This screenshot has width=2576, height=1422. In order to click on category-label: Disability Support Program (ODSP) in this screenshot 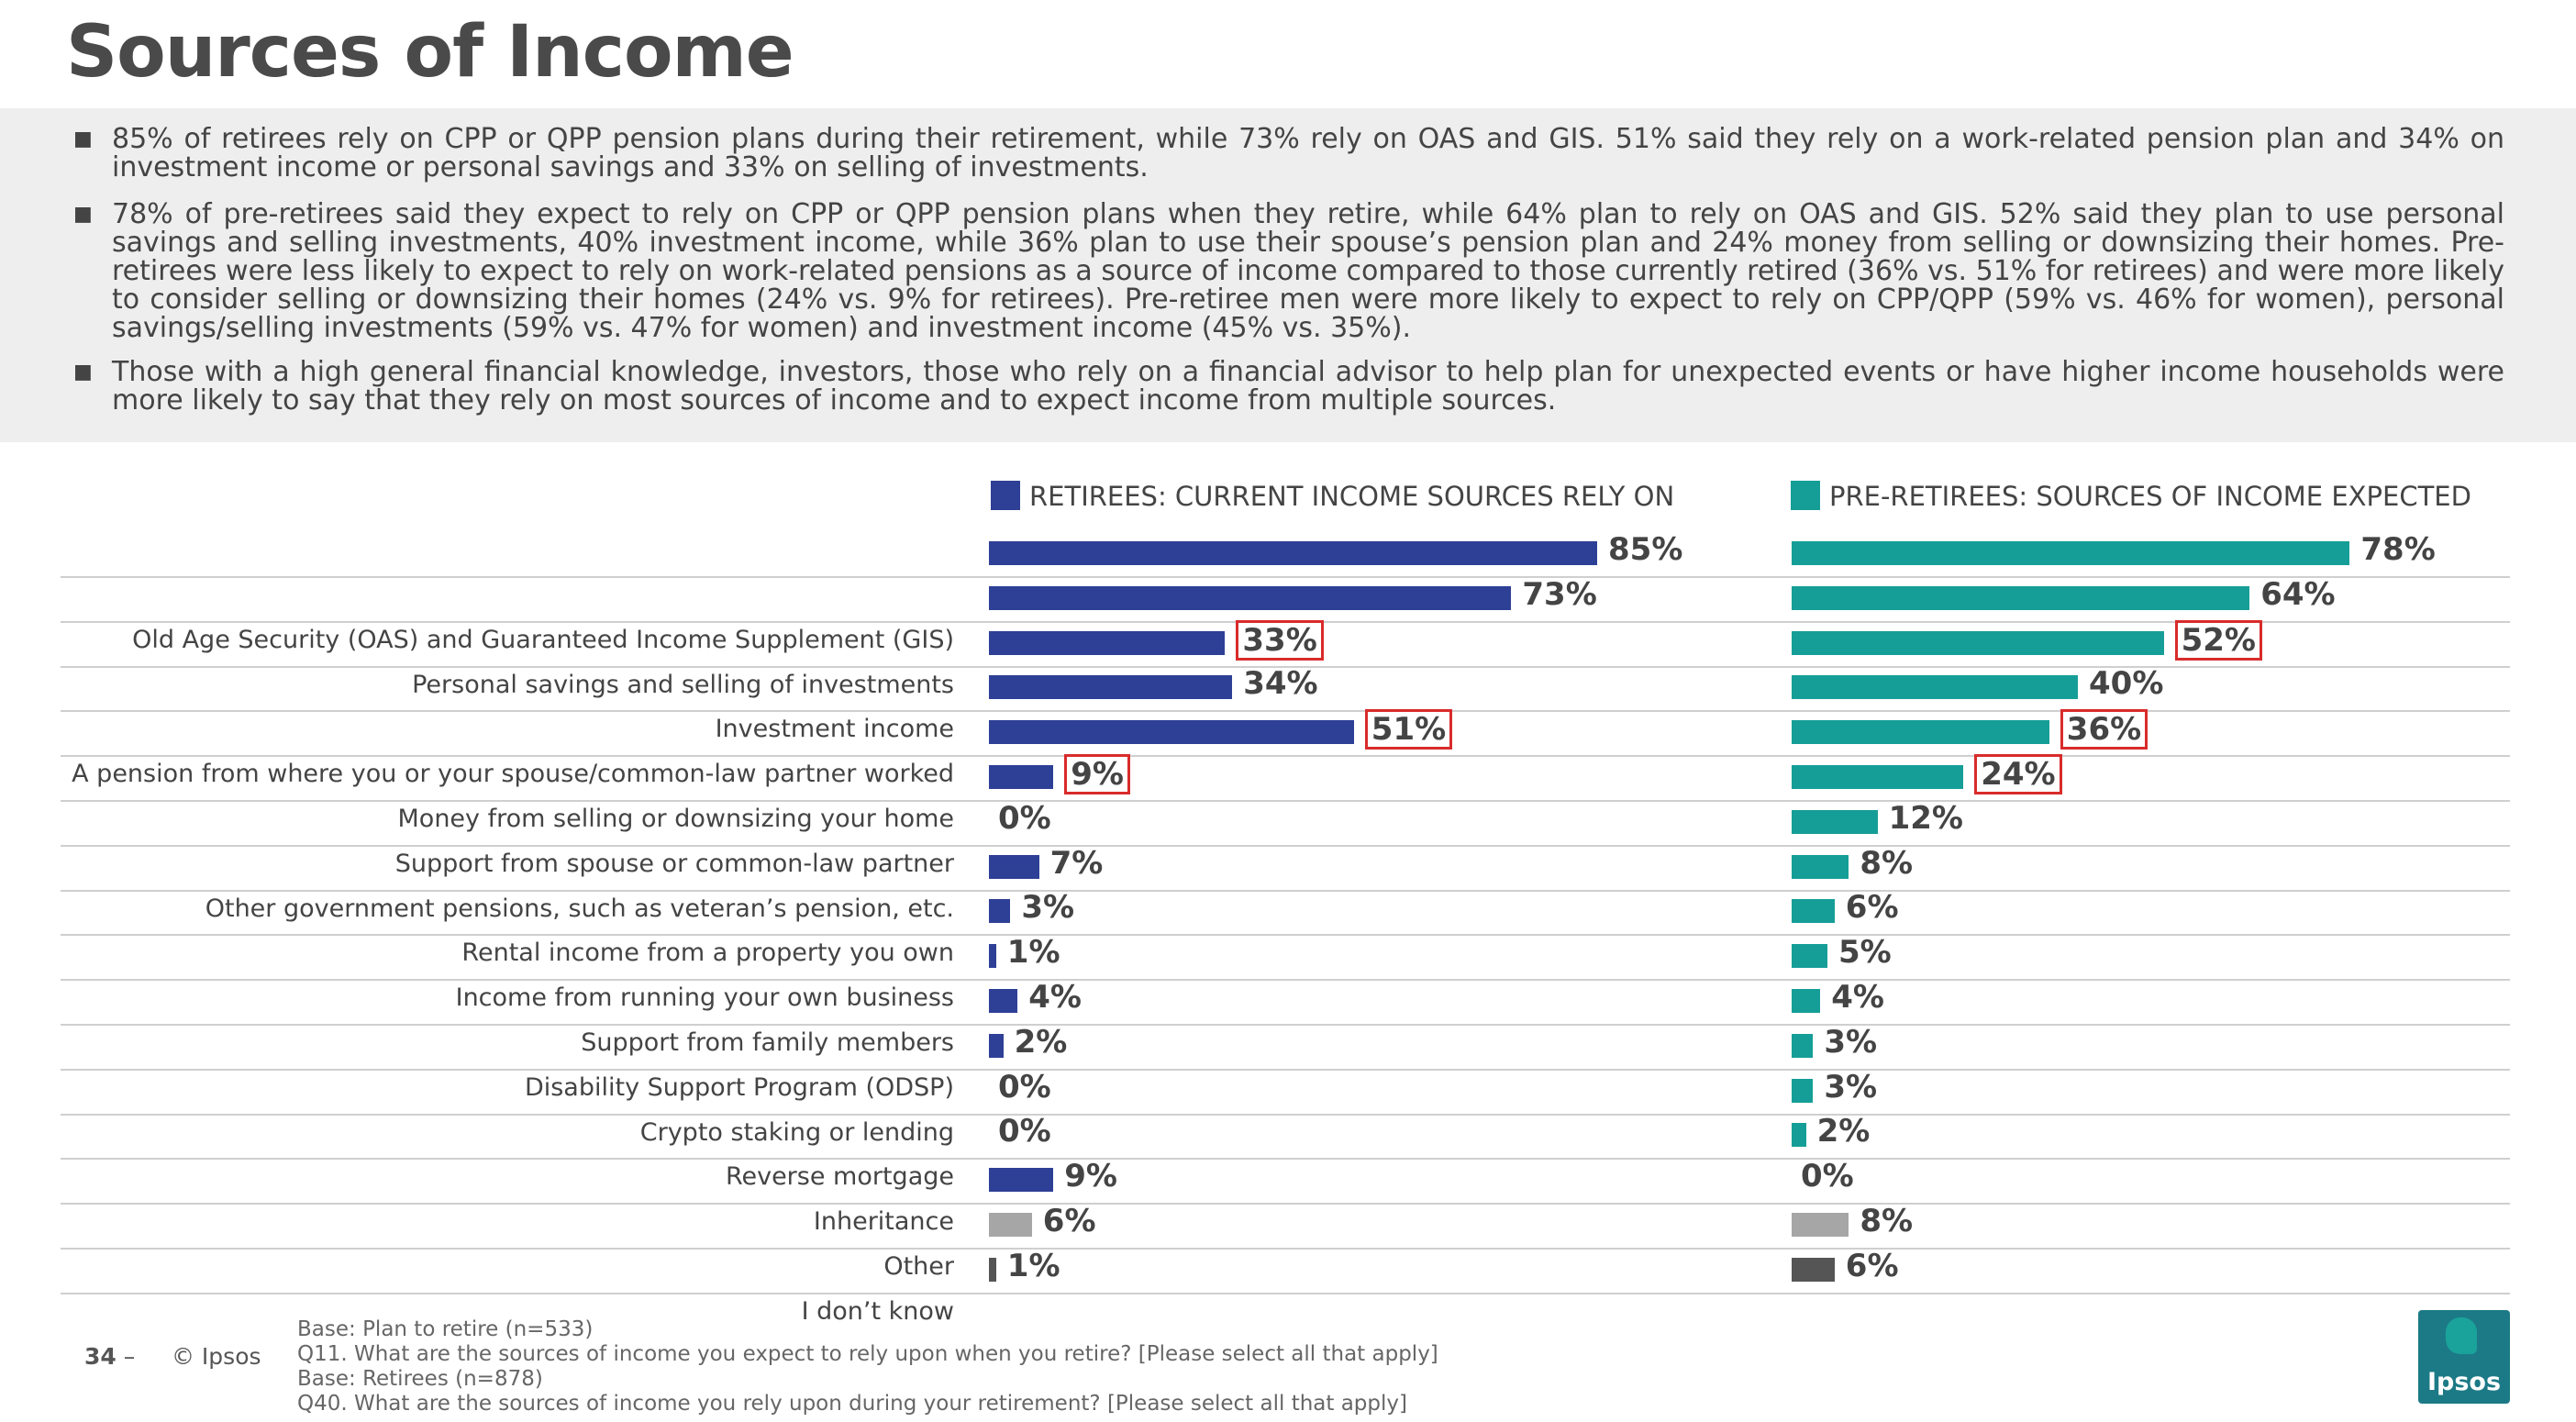, I will do `click(739, 1087)`.